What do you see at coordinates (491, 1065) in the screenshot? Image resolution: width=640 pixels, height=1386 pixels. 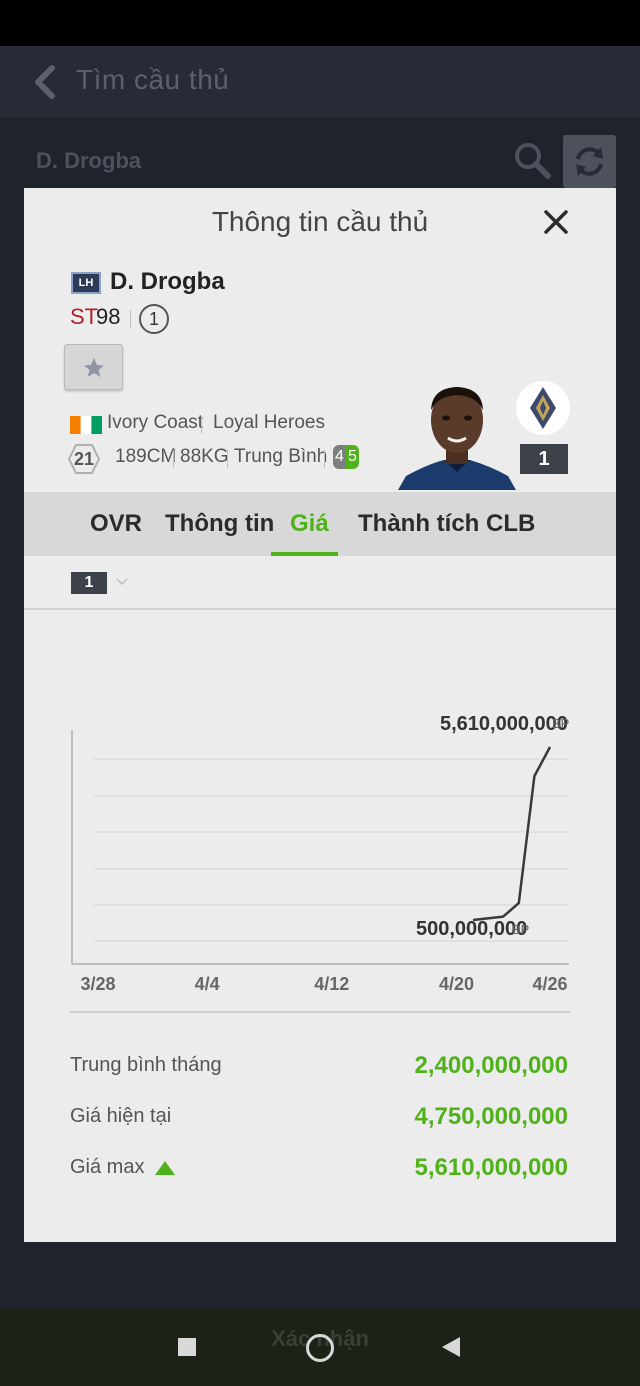 I see `stat-value-monthly-average: 2,400,000,000` at bounding box center [491, 1065].